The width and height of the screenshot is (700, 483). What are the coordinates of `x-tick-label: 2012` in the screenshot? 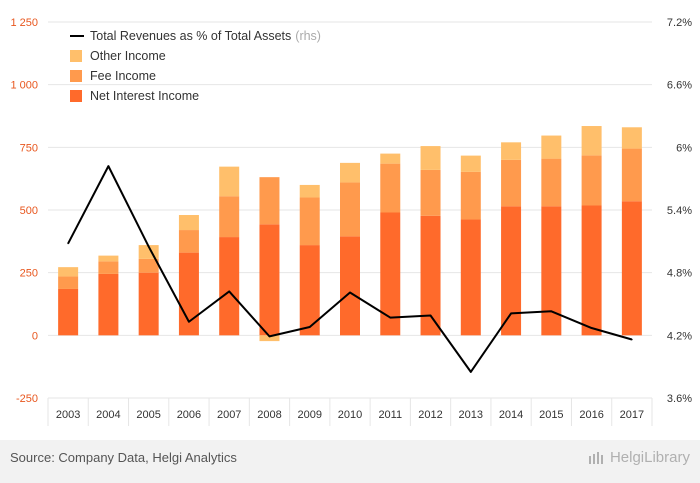 It's located at (430, 415).